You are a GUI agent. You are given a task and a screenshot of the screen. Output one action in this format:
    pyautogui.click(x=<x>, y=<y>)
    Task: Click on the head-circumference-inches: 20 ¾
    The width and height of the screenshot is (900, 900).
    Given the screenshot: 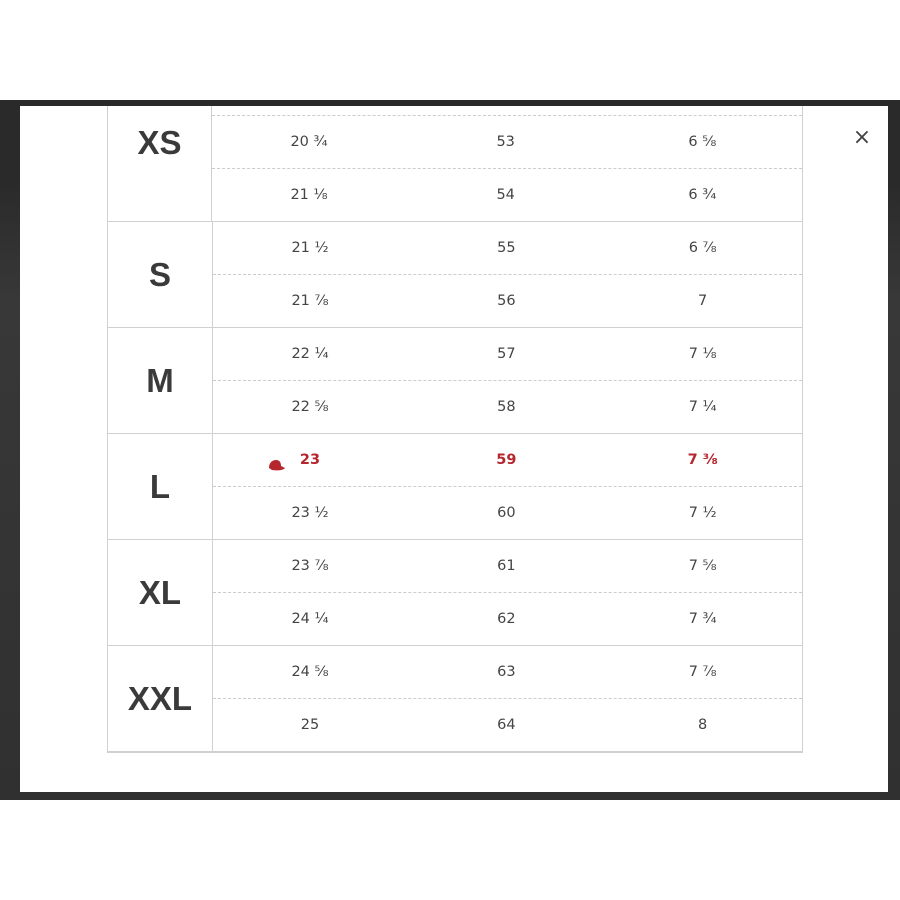 What is the action you would take?
    pyautogui.click(x=309, y=142)
    